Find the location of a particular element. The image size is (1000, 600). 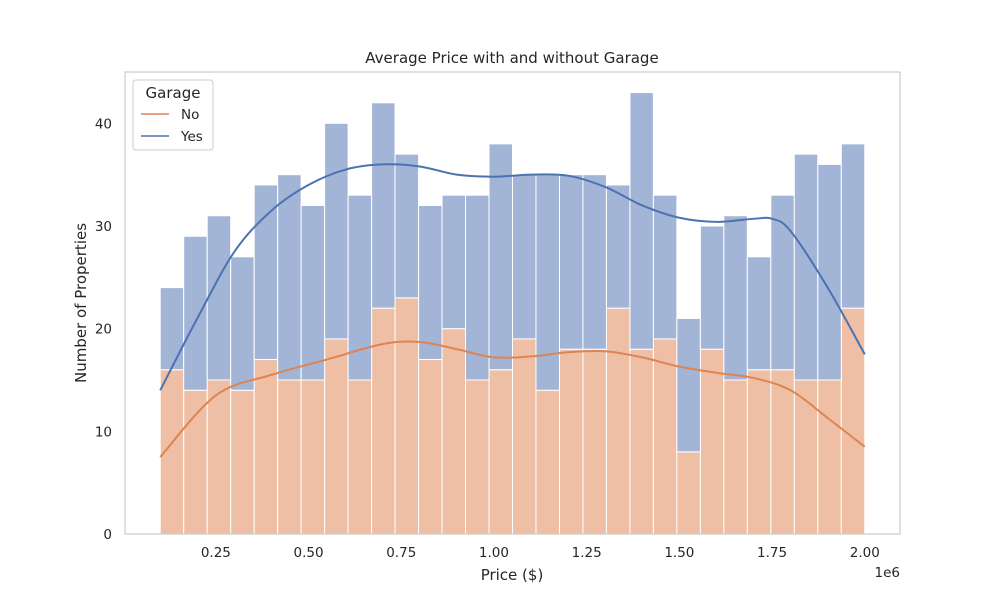

x-tick-label: 1.50 is located at coordinates (679, 553).